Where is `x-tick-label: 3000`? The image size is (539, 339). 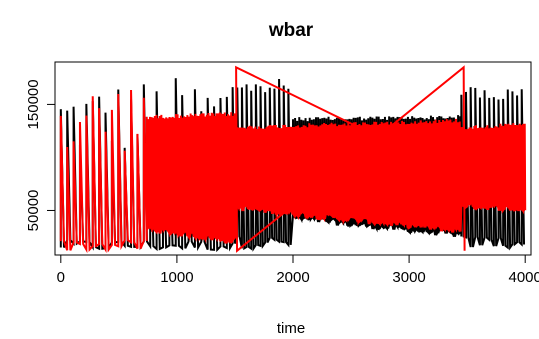 x-tick-label: 3000 is located at coordinates (408, 277).